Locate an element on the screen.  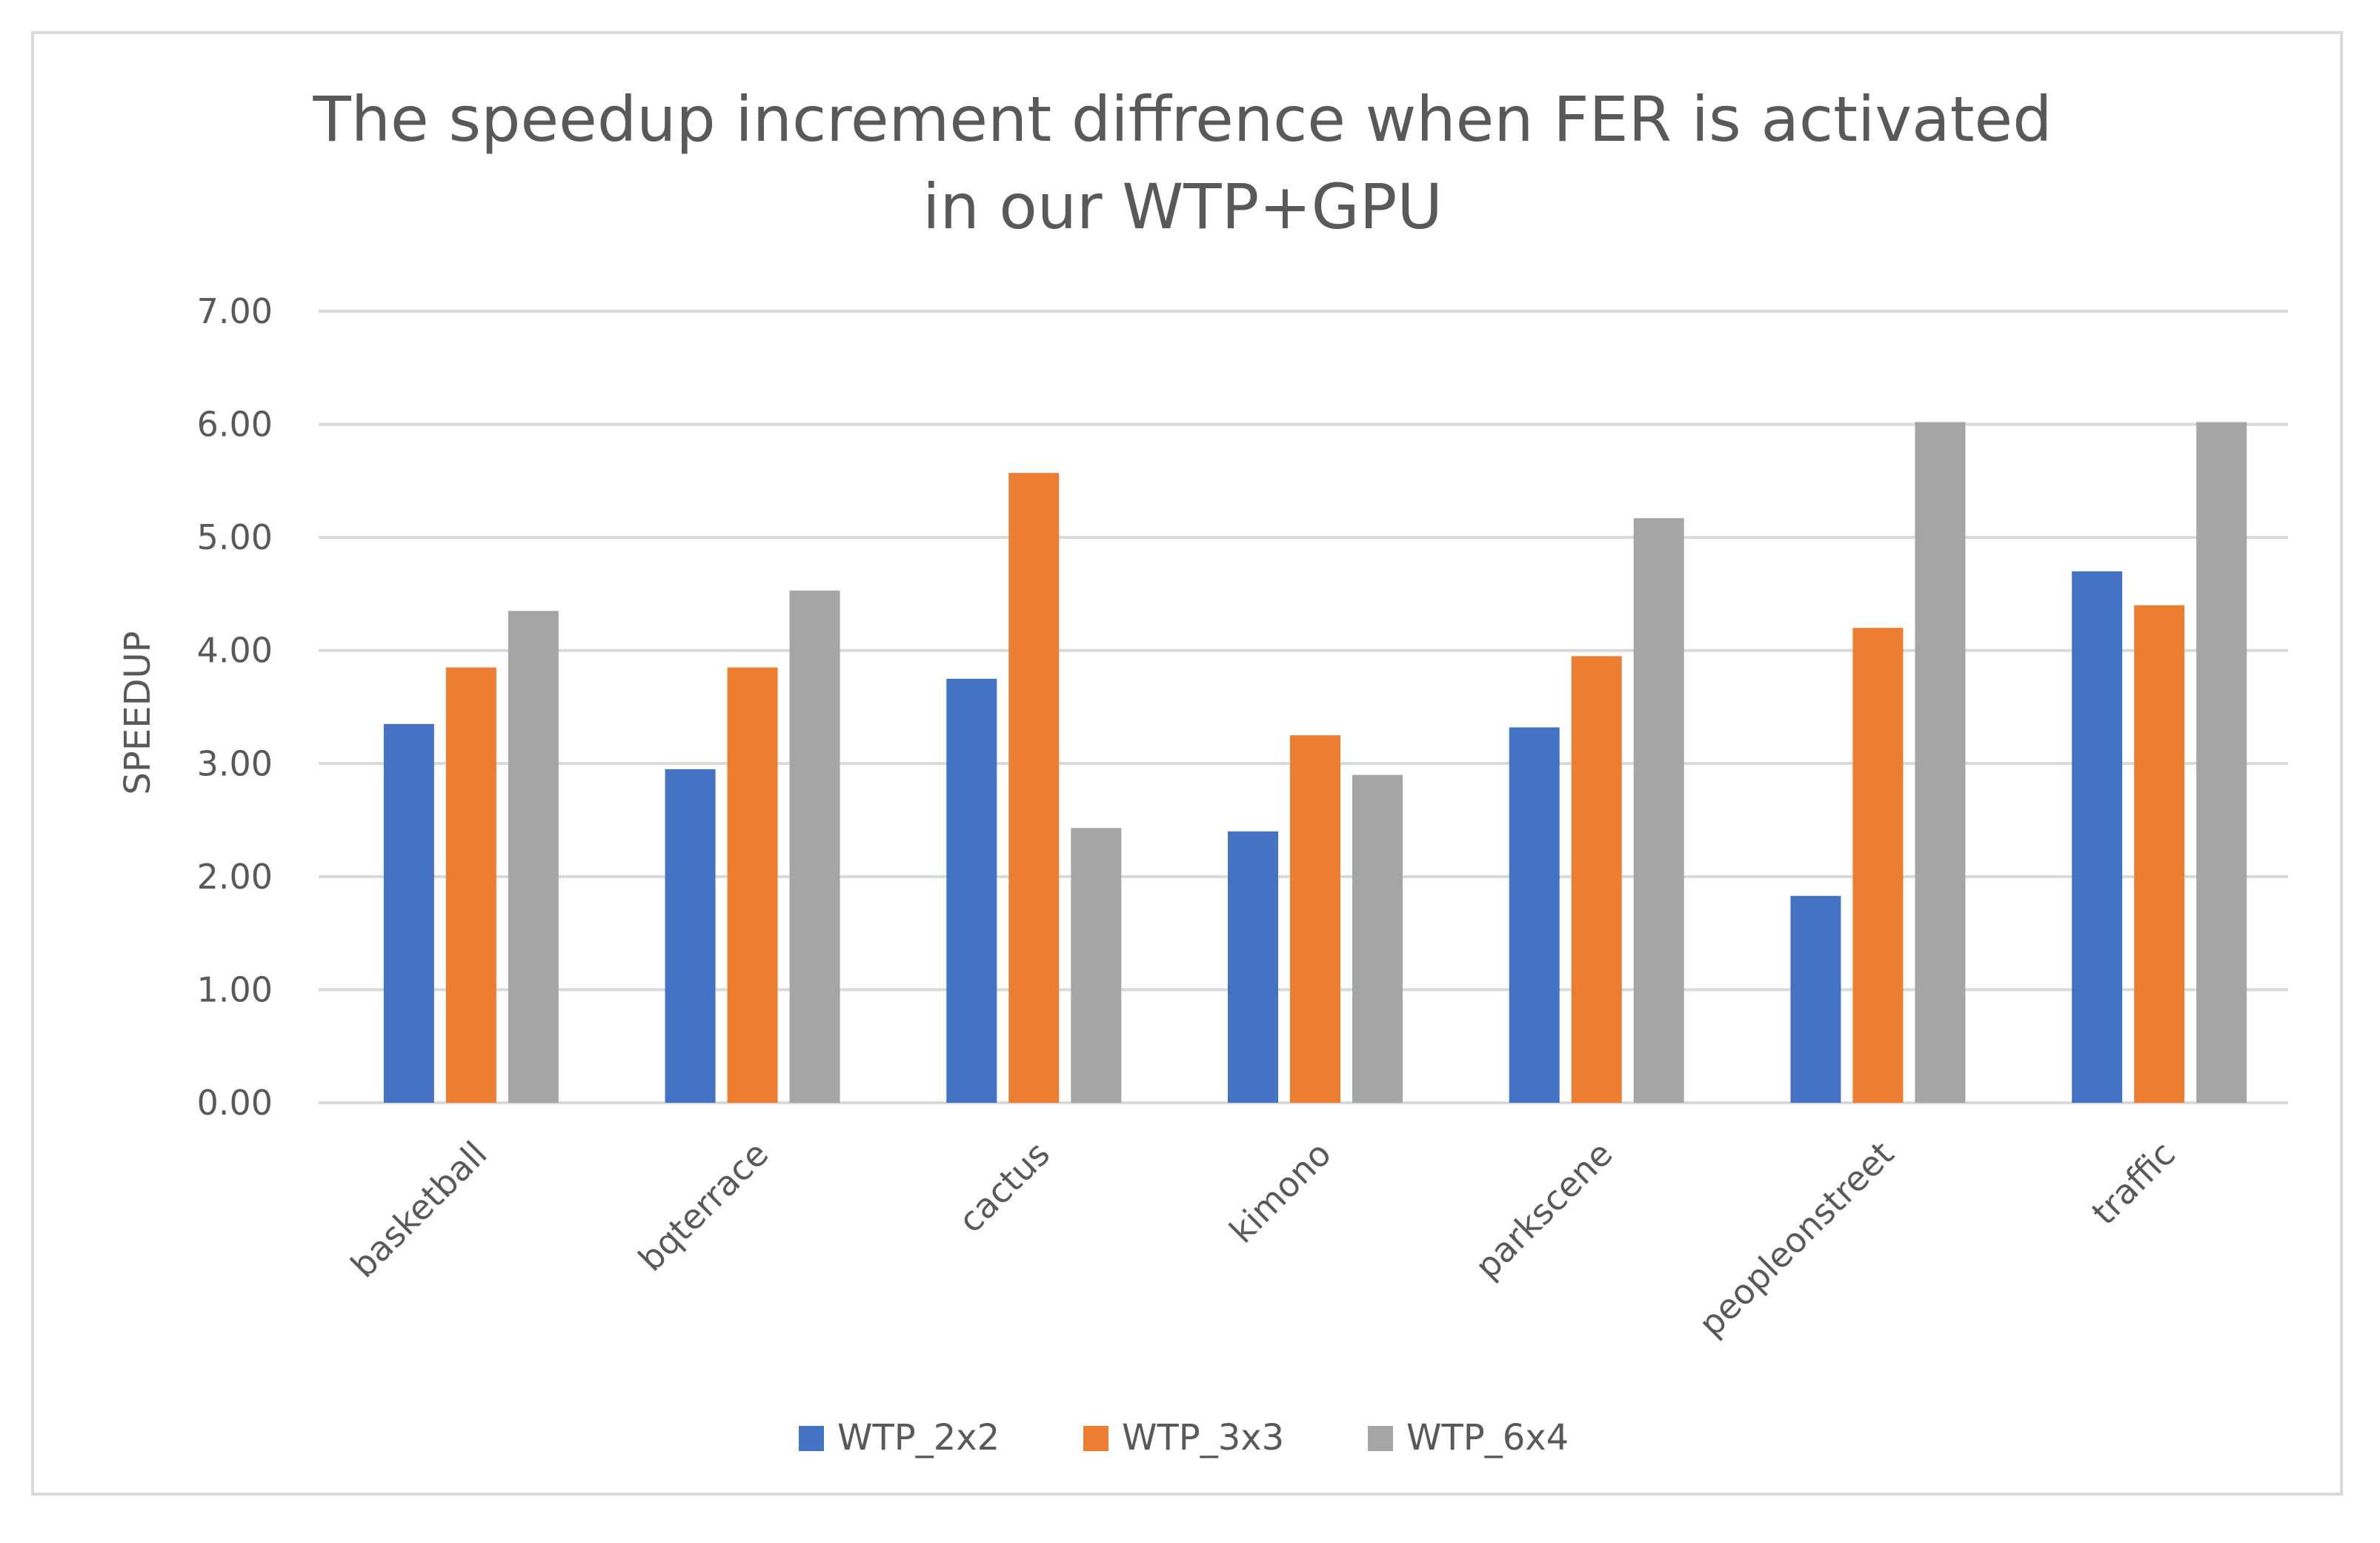
bar-WTP_2x2-cactus is located at coordinates (972, 890).